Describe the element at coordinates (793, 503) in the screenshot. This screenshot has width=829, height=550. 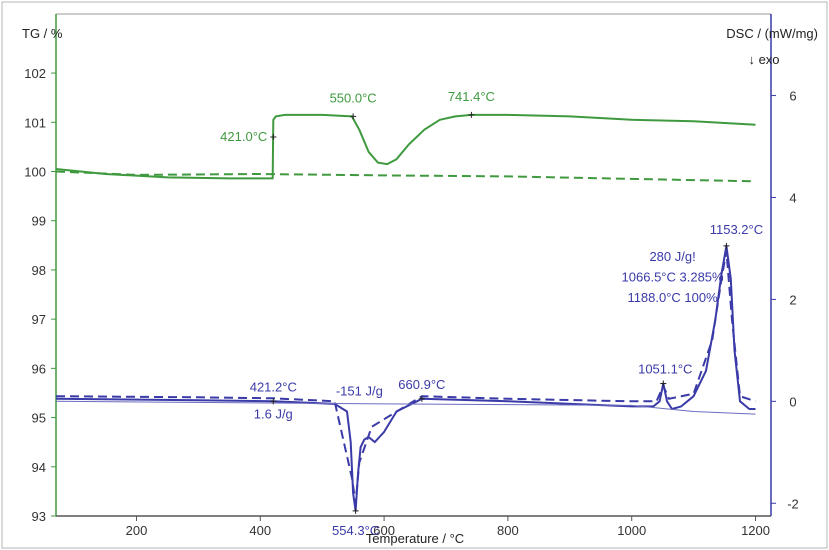
I see `y2-tick-label: -2` at that location.